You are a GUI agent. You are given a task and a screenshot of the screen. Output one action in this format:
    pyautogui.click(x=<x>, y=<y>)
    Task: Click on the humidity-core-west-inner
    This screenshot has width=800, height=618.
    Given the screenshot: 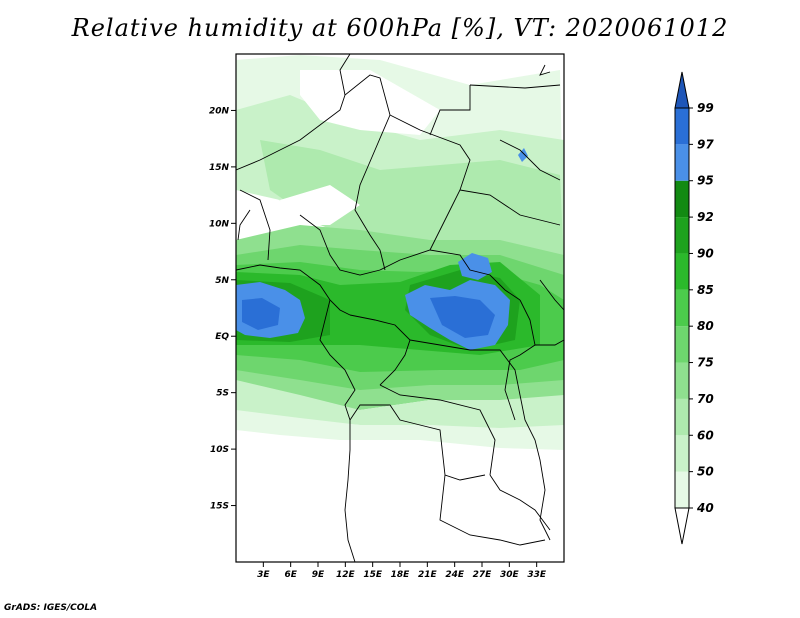 What is the action you would take?
    pyautogui.click(x=261, y=314)
    